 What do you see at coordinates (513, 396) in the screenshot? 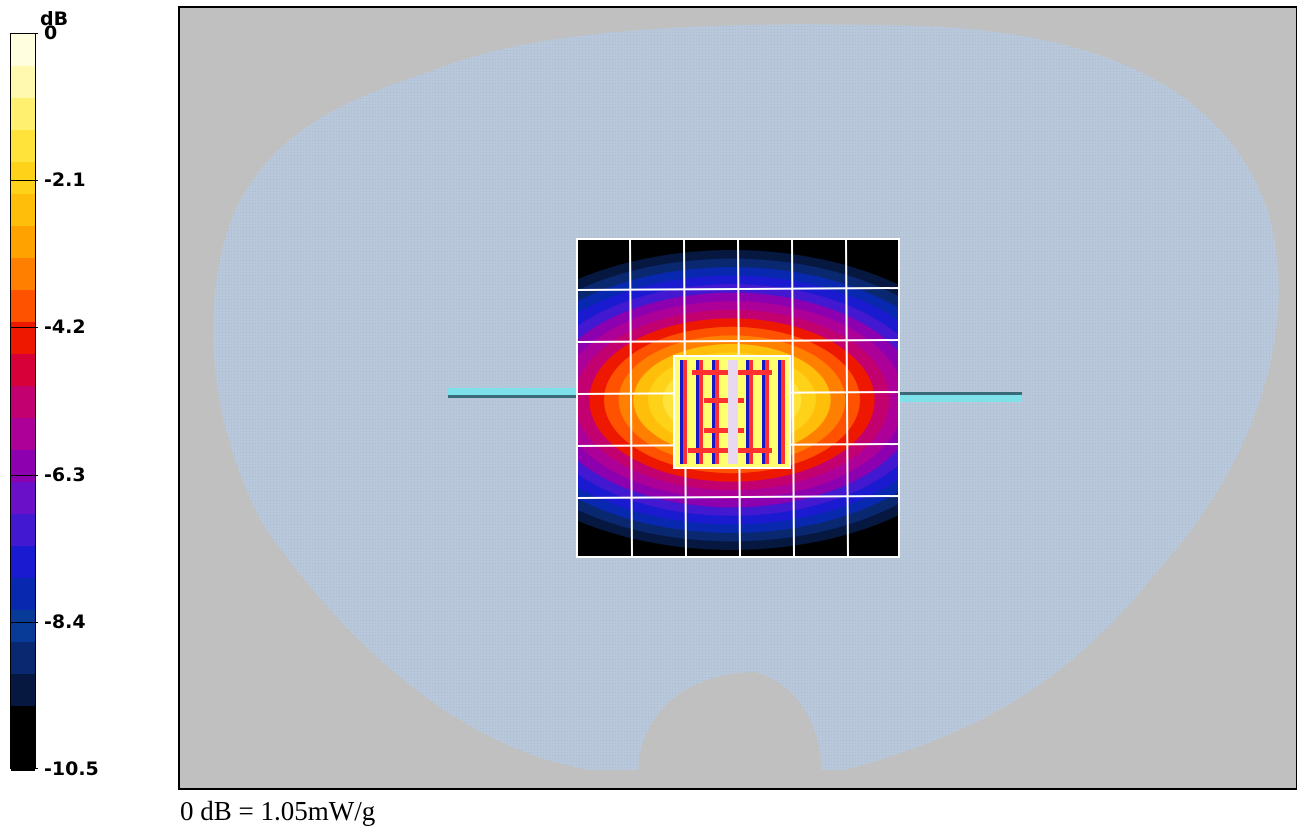
I see `antenna-rod-left-shadow` at bounding box center [513, 396].